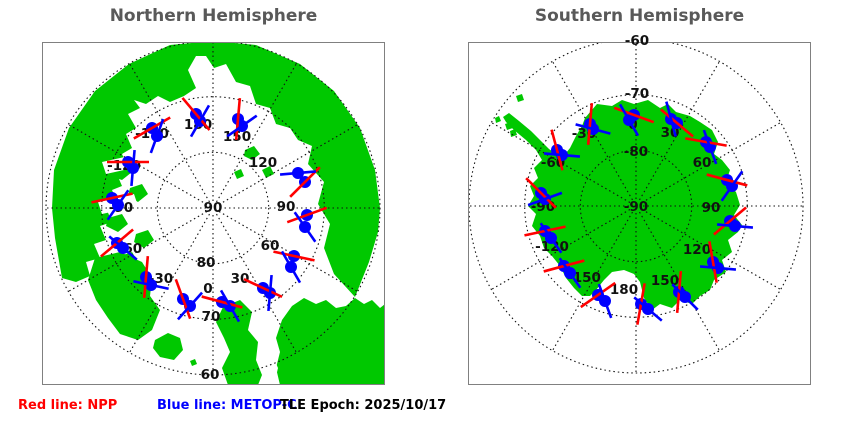  What do you see at coordinates (227, 405) in the screenshot?
I see `legend-blue-line-metop-c: Blue line: METOP-C` at bounding box center [227, 405].